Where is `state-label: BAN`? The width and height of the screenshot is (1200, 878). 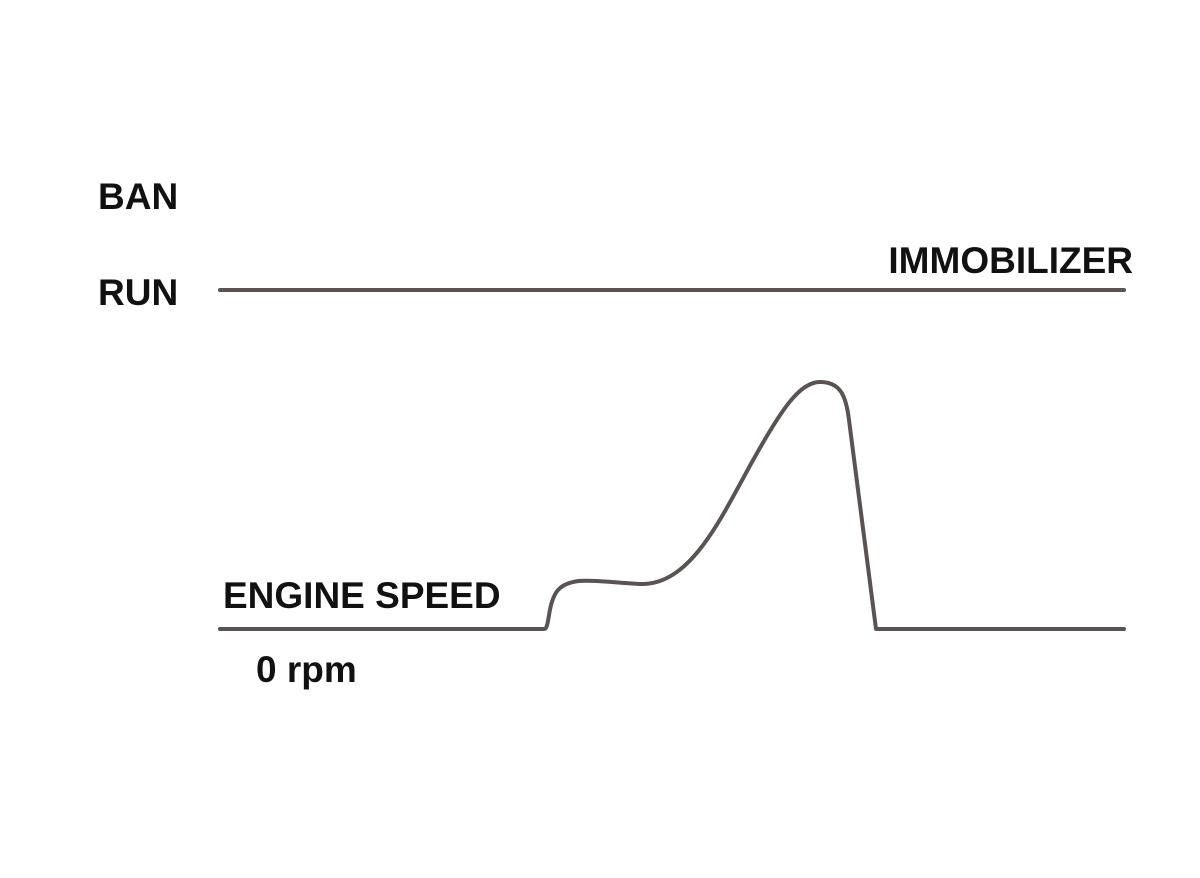
state-label: BAN is located at coordinates (138, 196).